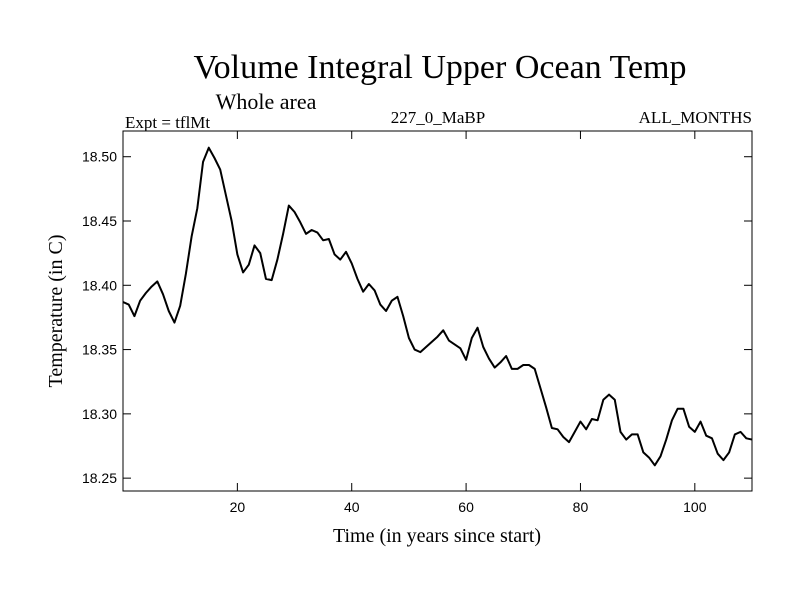 The image size is (800, 600). Describe the element at coordinates (99, 157) in the screenshot. I see `y-tick-label: 18.50` at that location.